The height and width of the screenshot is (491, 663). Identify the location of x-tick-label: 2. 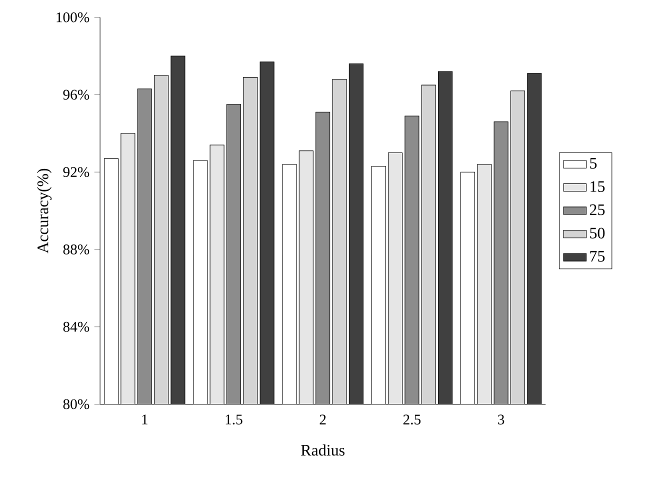
(323, 419).